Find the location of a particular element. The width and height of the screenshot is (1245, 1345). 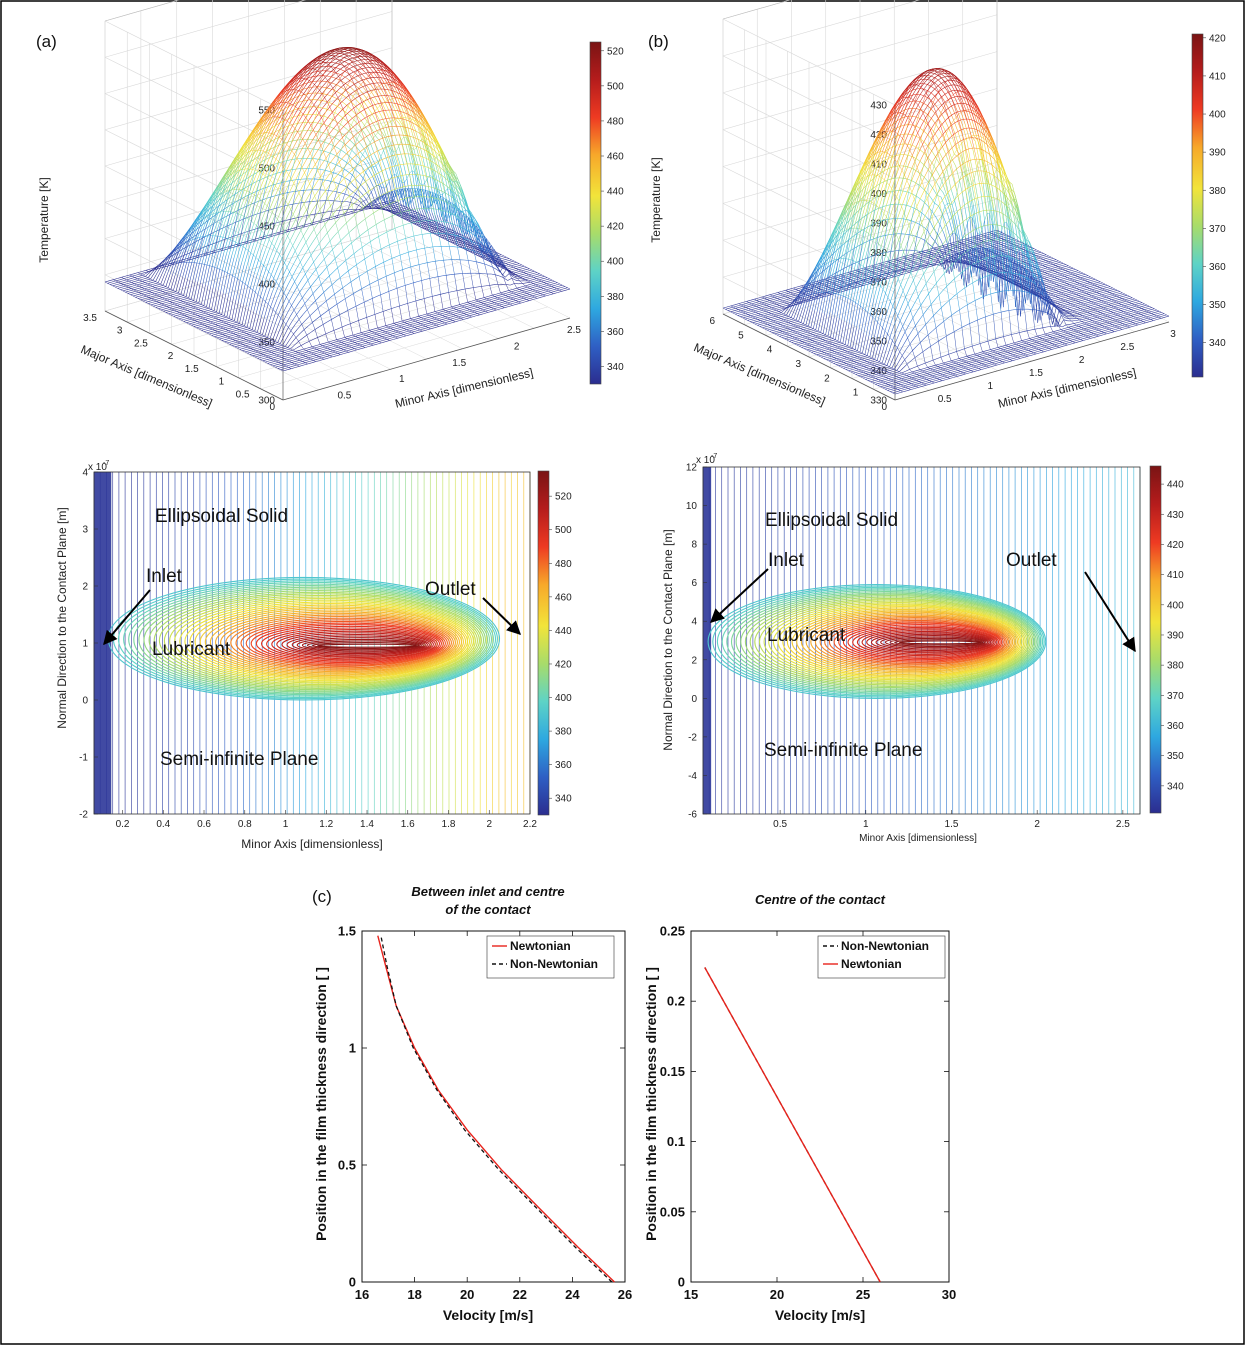

y-tick-label: 2 is located at coordinates (171, 356).